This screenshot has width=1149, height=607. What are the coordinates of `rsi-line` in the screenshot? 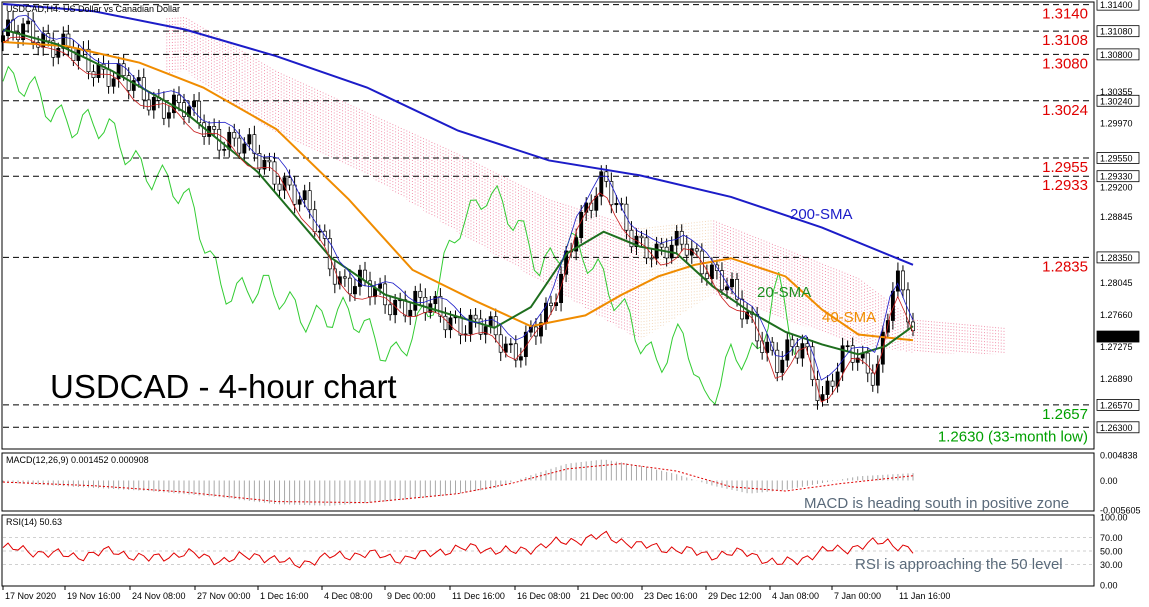 It's located at (458, 549).